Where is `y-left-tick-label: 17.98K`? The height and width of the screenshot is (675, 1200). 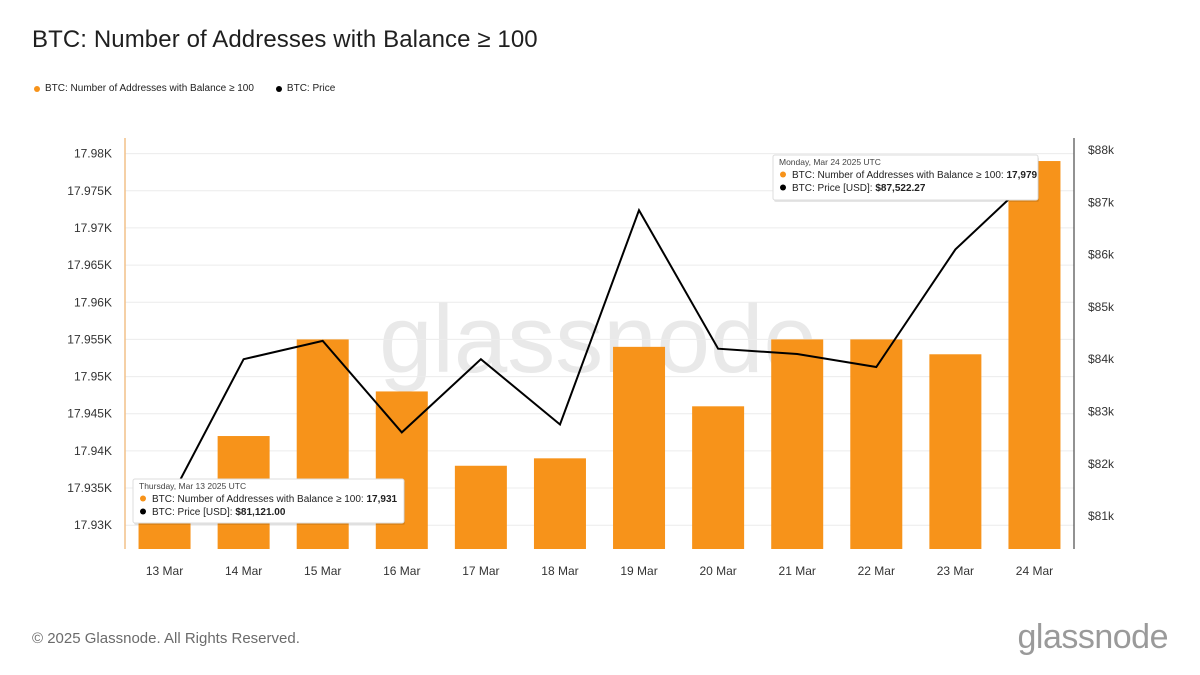
y-left-tick-label: 17.98K is located at coordinates (93, 154).